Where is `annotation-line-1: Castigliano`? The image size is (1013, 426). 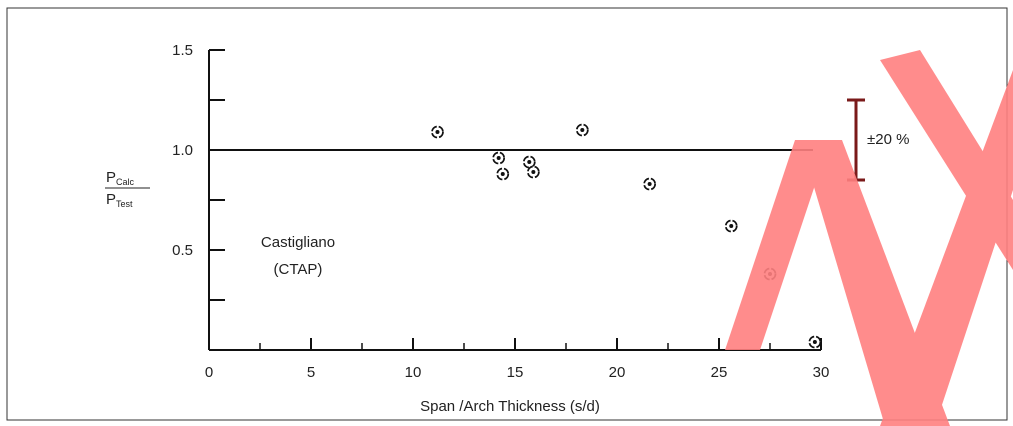
annotation-line-1: Castigliano is located at coordinates (298, 242).